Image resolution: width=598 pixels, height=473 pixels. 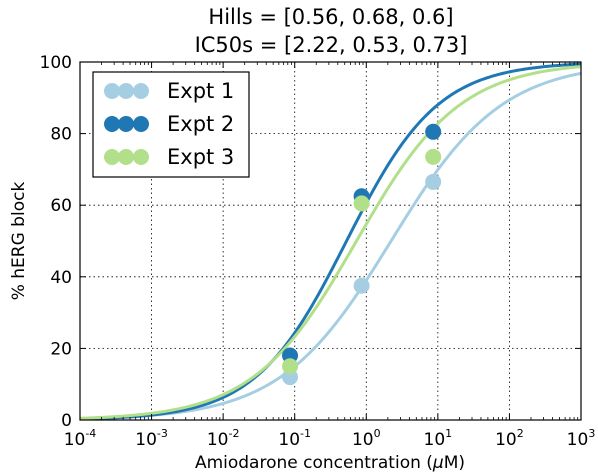 I want to click on x-axis-label: Amiodarone concentration (μM), so click(x=330, y=463).